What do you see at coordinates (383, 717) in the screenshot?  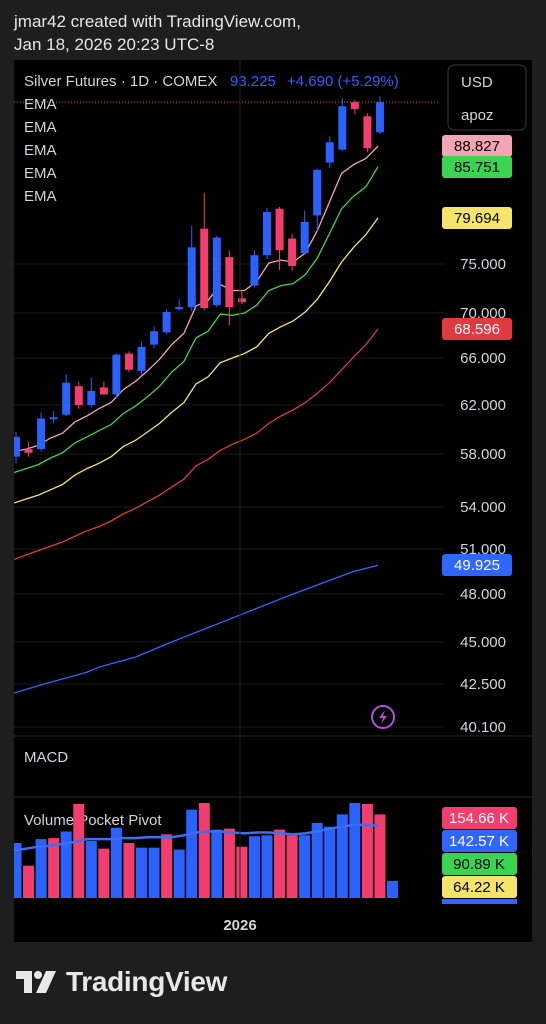 I see `lightning-icon` at bounding box center [383, 717].